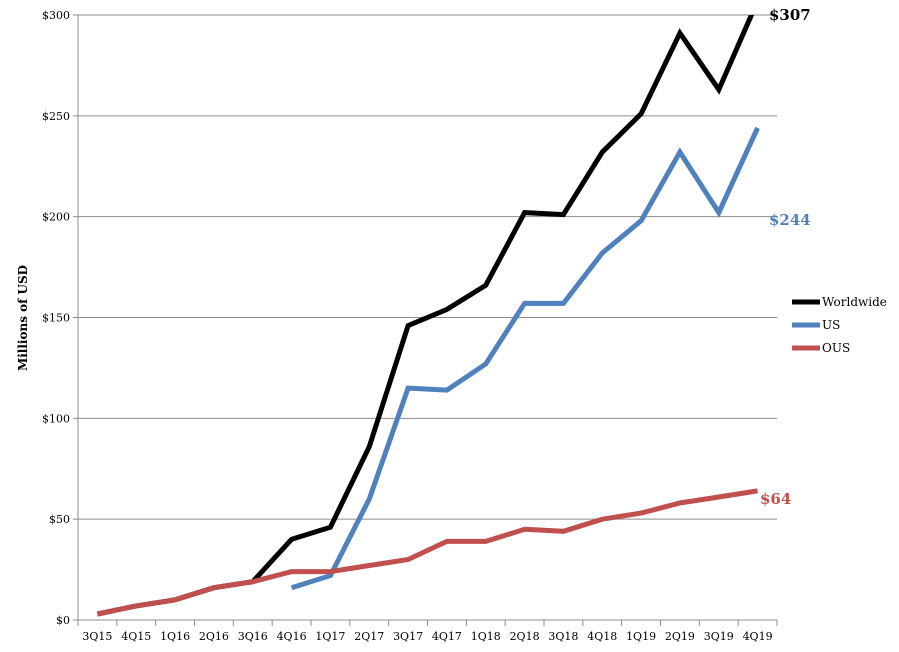  Describe the element at coordinates (56, 116) in the screenshot. I see `y-tick-label-5: $250` at that location.